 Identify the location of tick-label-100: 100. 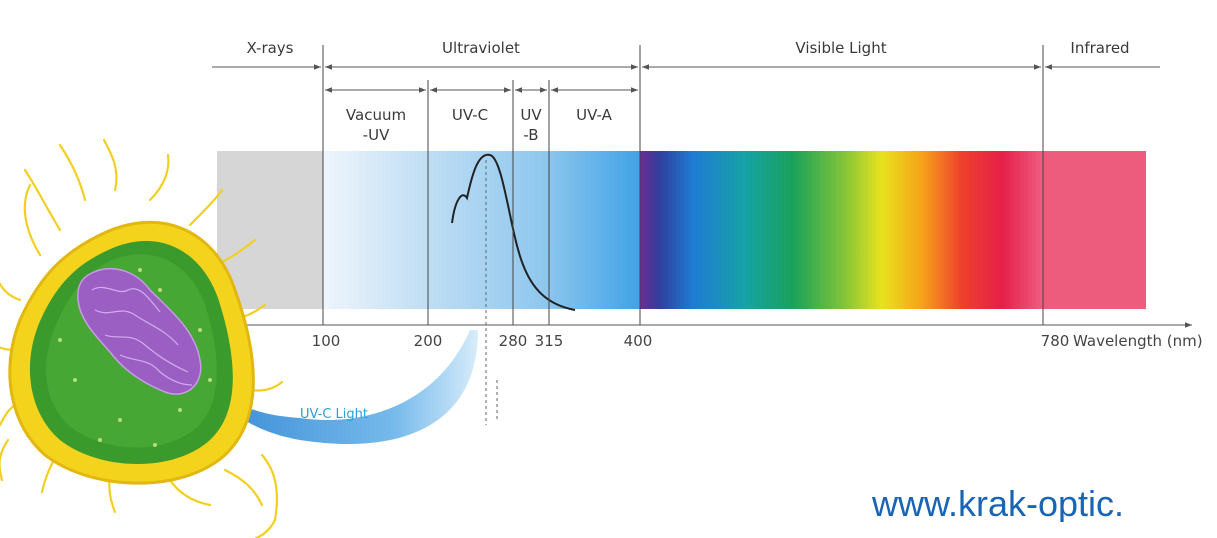
(326, 341).